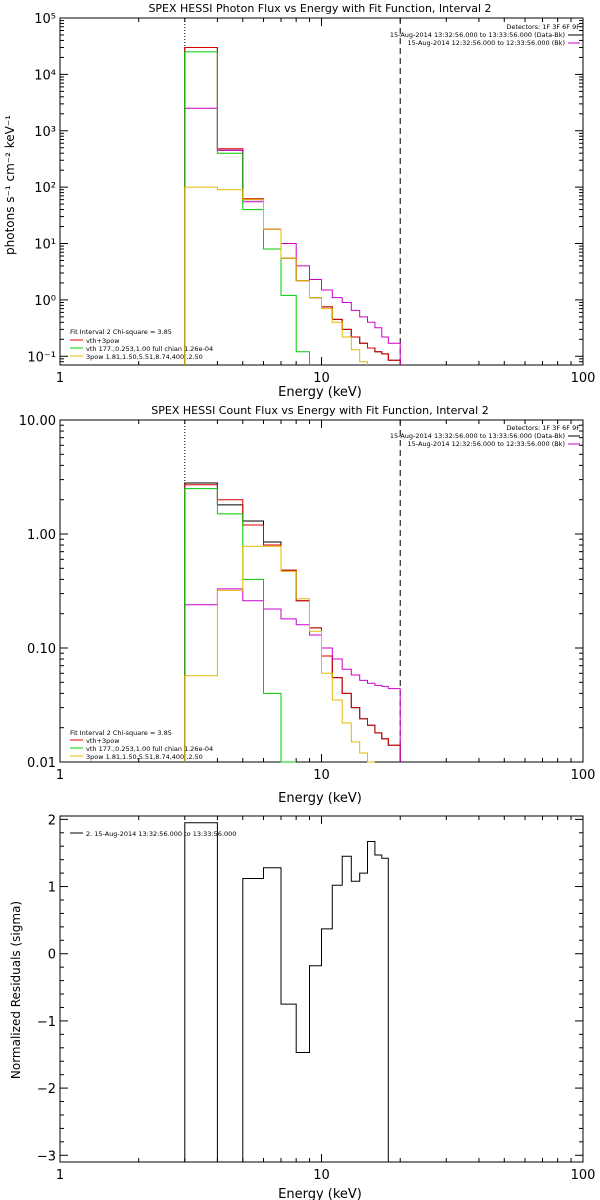 This screenshot has width=600, height=1200. Describe the element at coordinates (52, 820) in the screenshot. I see `y-tick-label: 2` at that location.